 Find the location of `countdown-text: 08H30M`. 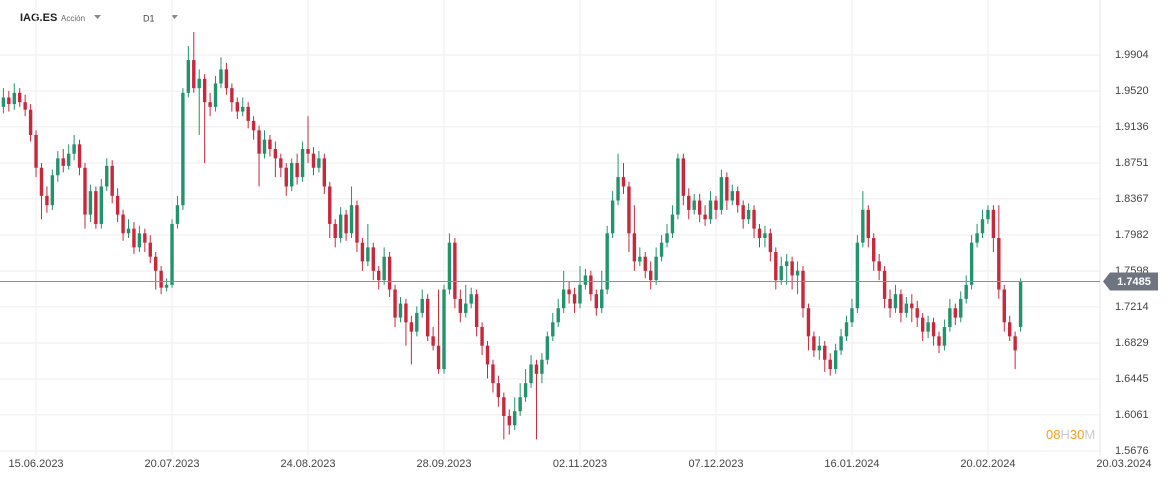

countdown-text: 08H30M is located at coordinates (1070, 434).